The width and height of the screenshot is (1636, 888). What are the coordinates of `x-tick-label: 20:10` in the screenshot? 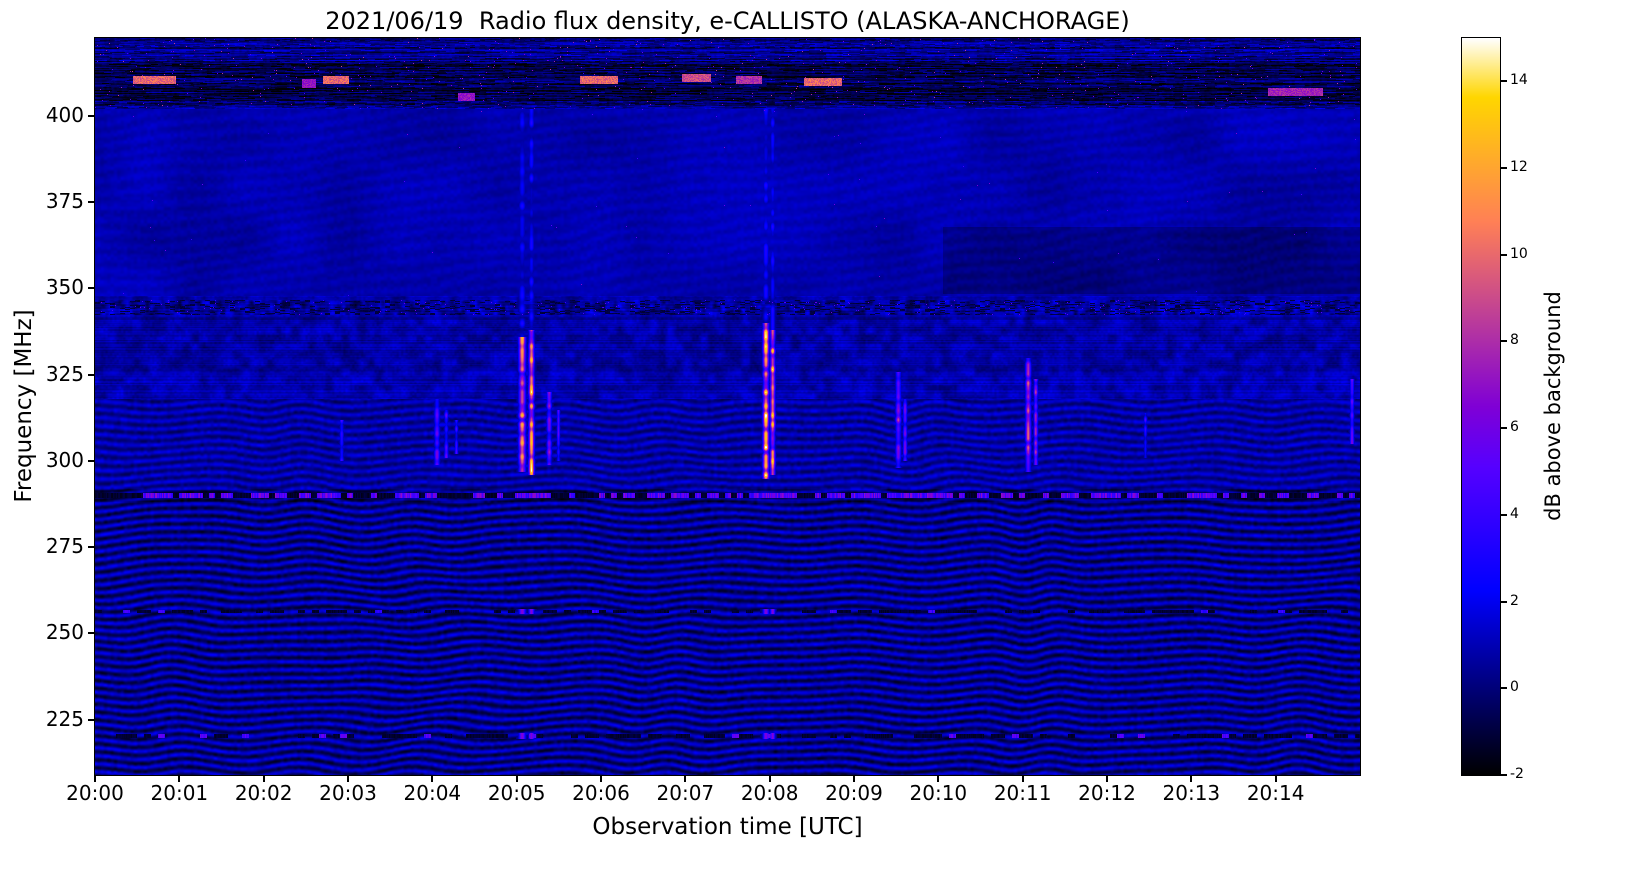 It's located at (938, 793).